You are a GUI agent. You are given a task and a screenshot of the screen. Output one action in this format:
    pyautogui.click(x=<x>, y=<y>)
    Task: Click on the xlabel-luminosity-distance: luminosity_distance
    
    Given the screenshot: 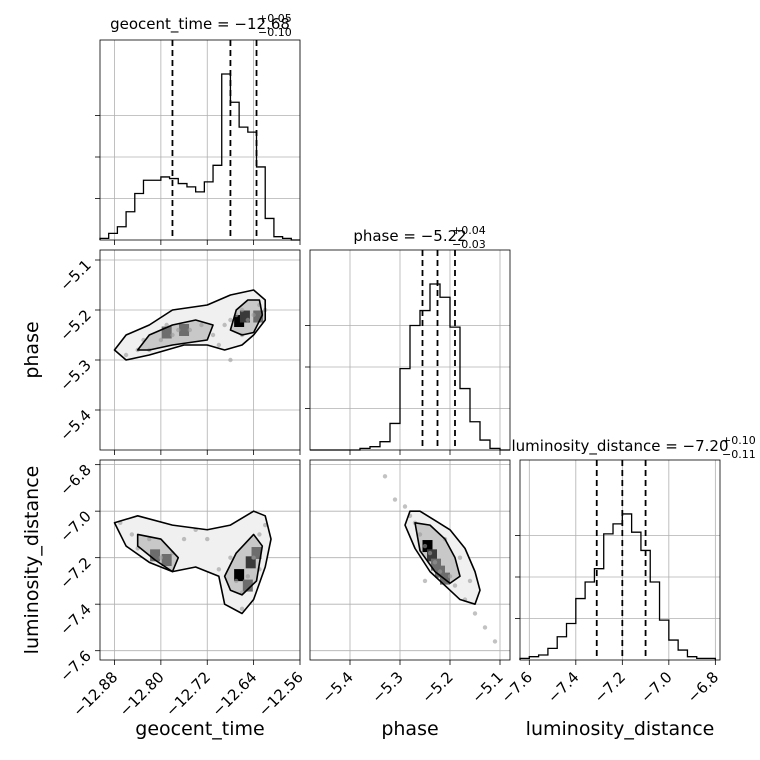 What is the action you would take?
    pyautogui.click(x=620, y=729)
    